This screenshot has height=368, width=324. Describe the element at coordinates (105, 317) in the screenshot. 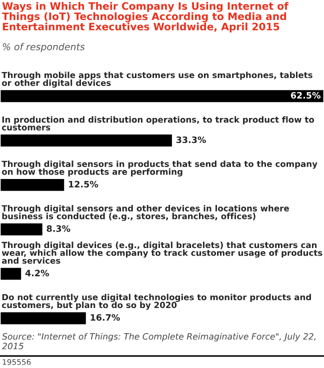

I see `data-label: 16.7%` at that location.